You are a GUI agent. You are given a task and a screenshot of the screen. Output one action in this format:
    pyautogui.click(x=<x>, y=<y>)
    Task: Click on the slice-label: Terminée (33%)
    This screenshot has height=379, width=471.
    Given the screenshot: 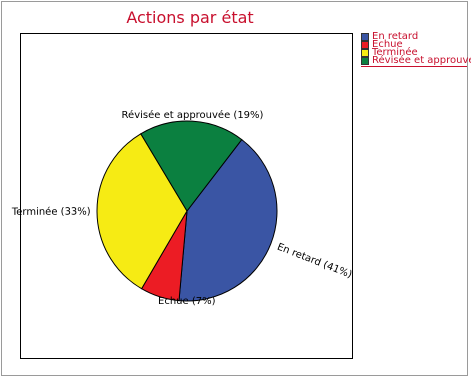 What is the action you would take?
    pyautogui.click(x=51, y=211)
    